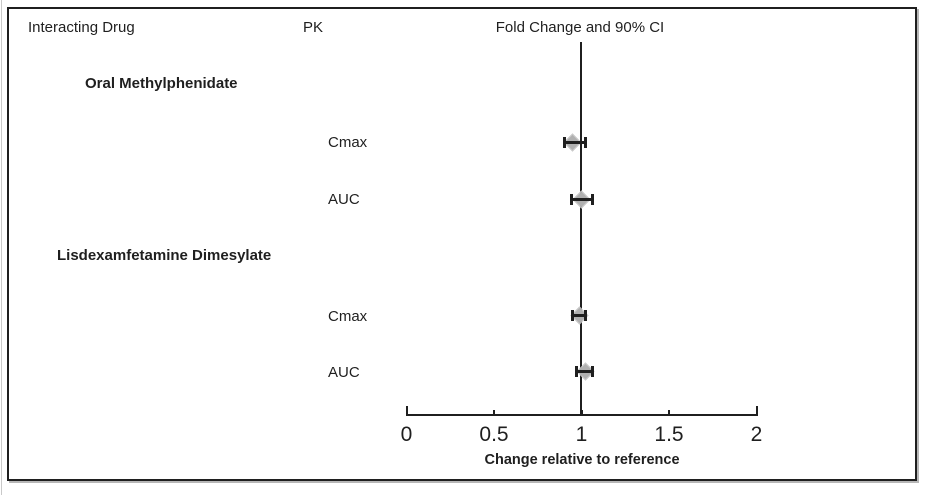  Describe the element at coordinates (1, 247) in the screenshot. I see `page-edge-line` at that location.